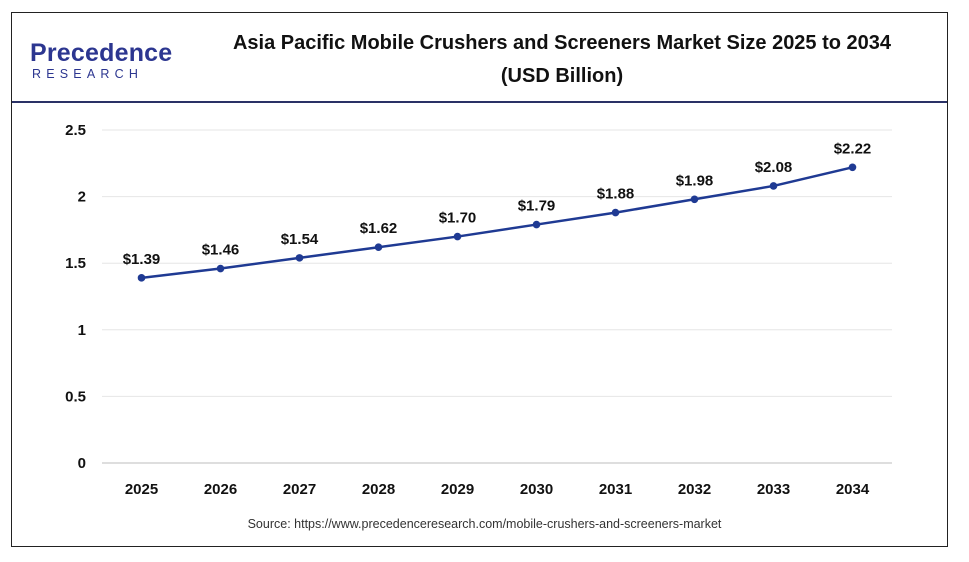 The width and height of the screenshot is (969, 562). Describe the element at coordinates (82, 197) in the screenshot. I see `y-tick-label: 2` at that location.